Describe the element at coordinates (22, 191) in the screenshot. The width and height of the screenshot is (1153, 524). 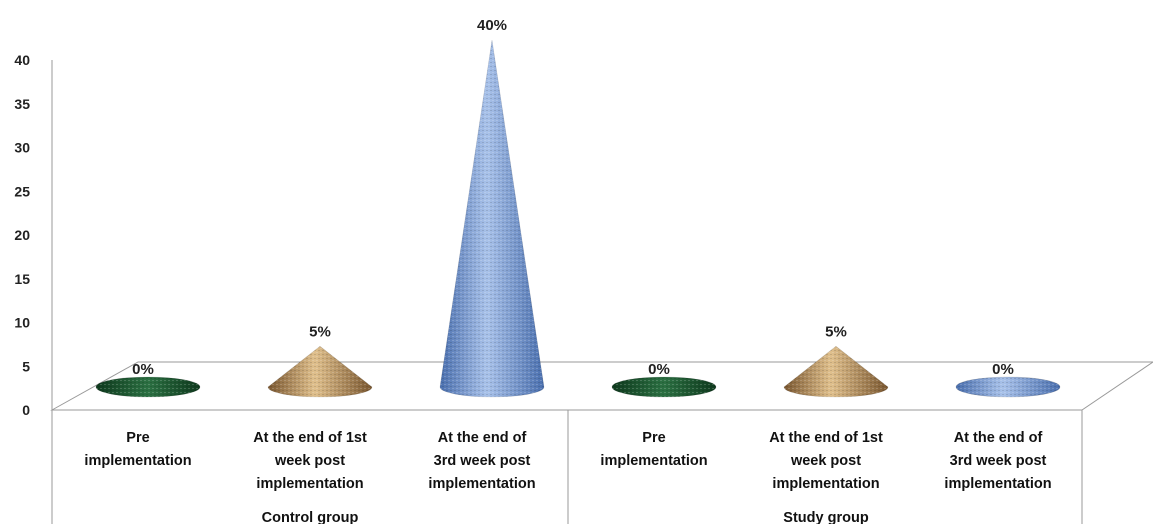
I see `y-tick-label: 25` at that location.